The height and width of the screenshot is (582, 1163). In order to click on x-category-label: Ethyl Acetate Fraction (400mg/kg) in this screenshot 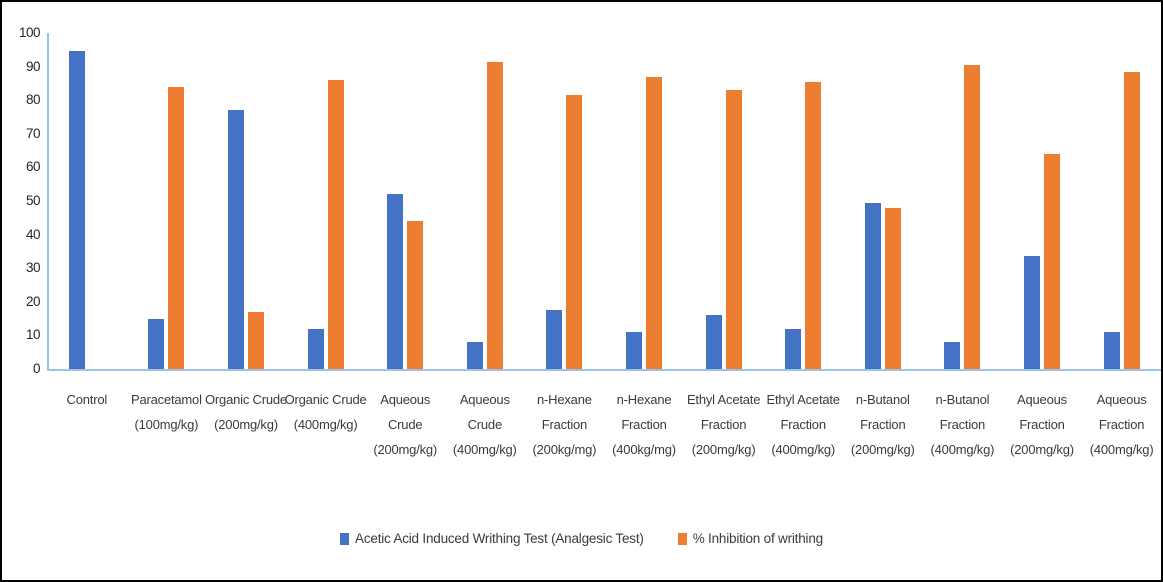, I will do `click(803, 424)`.